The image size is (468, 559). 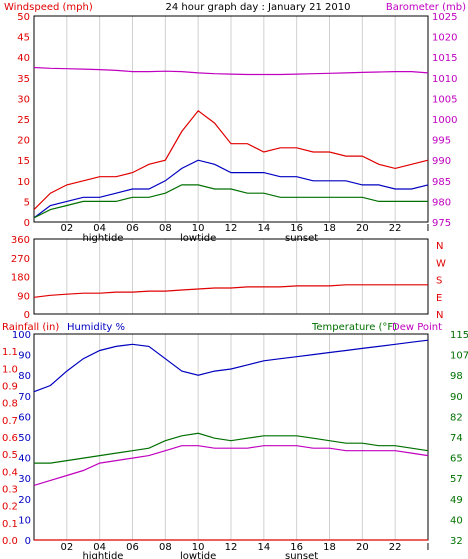 What do you see at coordinates (258, 7) in the screenshot?
I see `chart-title: 24 hour graph day : January 21 2010` at bounding box center [258, 7].